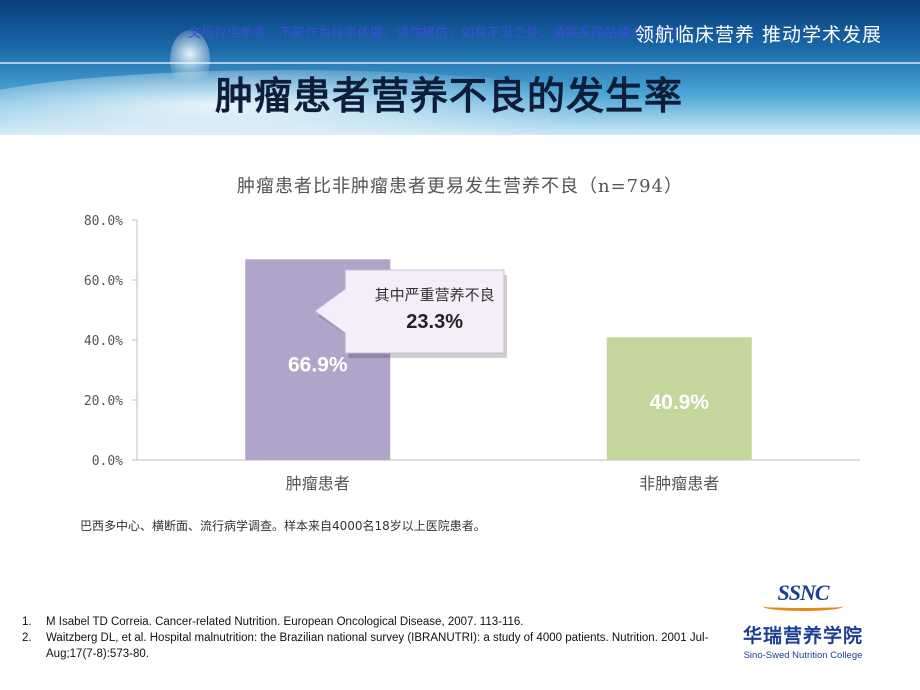 The width and height of the screenshot is (920, 690). I want to click on bar-value-label: 66.9%, so click(318, 365).